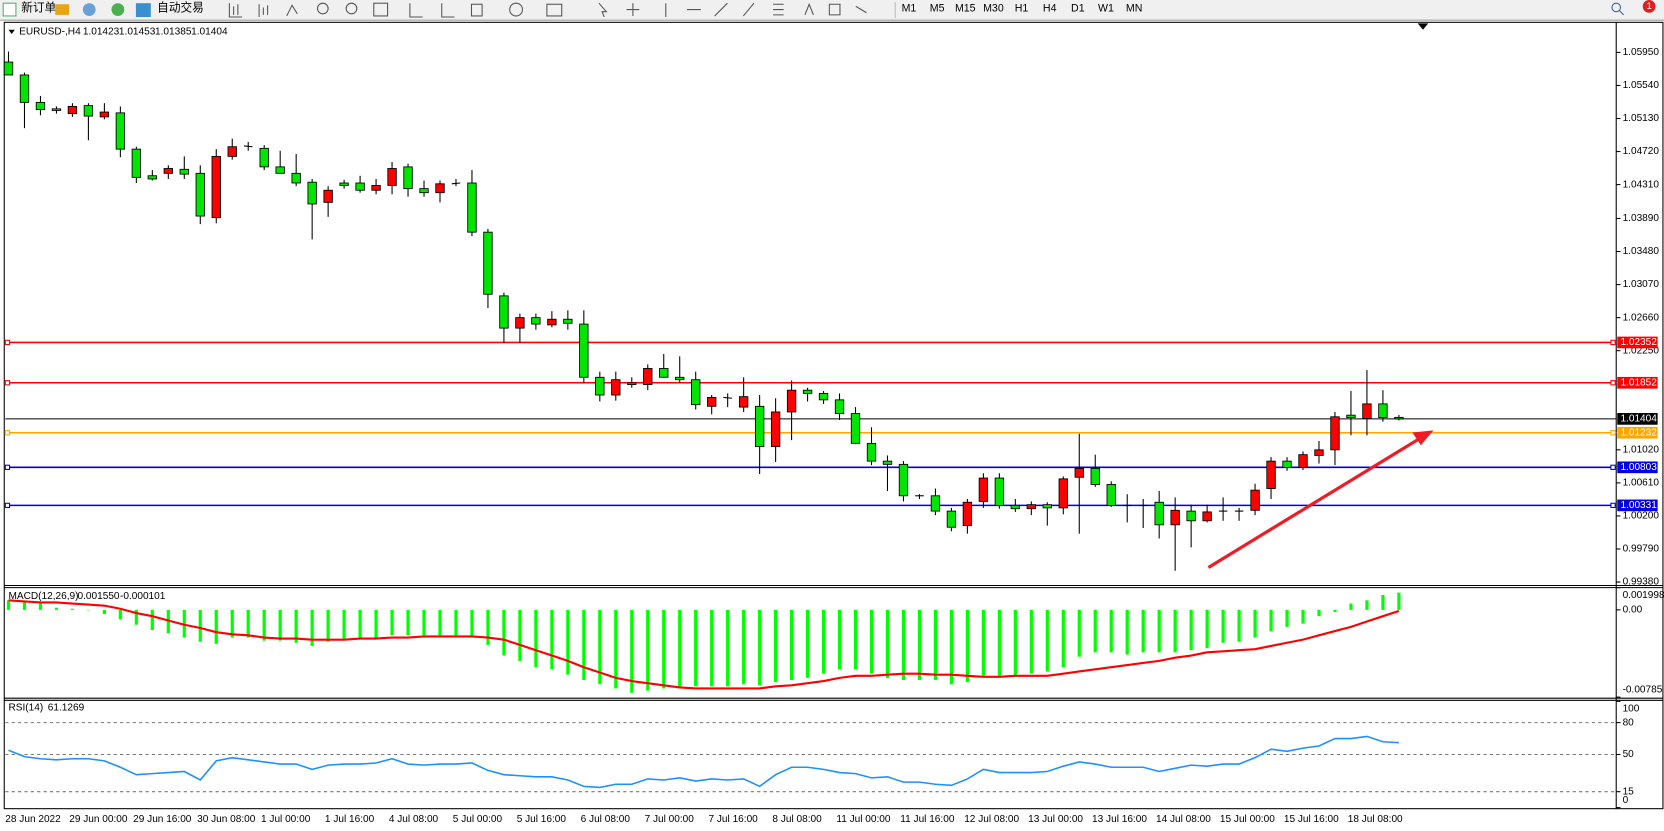 The width and height of the screenshot is (1664, 831). Describe the element at coordinates (863, 819) in the screenshot. I see `x-tick-label: 11 Jul 00:00` at that location.